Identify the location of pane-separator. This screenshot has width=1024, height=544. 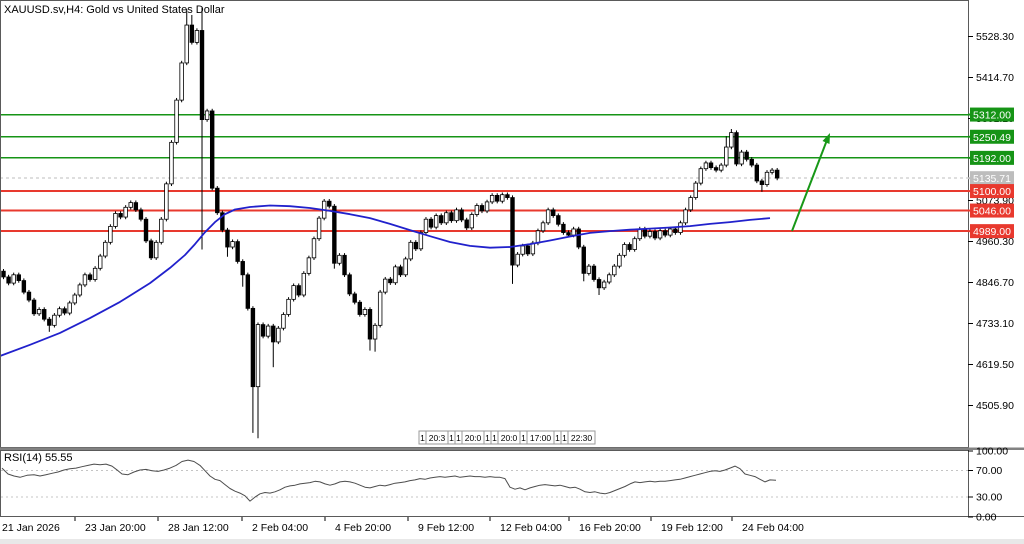
(512, 449).